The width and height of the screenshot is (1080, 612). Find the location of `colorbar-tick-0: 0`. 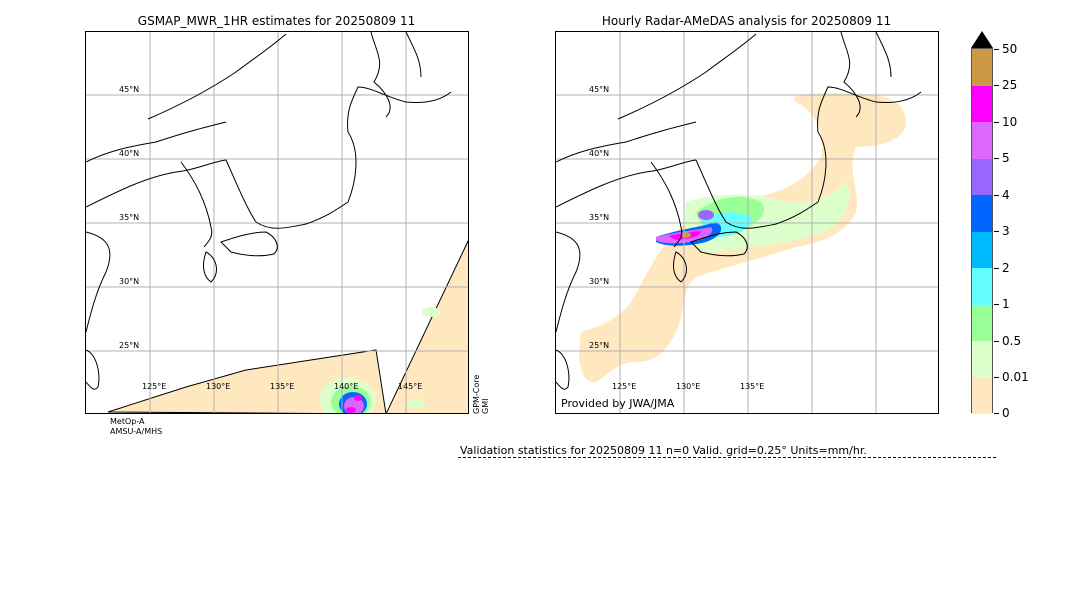

colorbar-tick-0: 0 is located at coordinates (1002, 413).